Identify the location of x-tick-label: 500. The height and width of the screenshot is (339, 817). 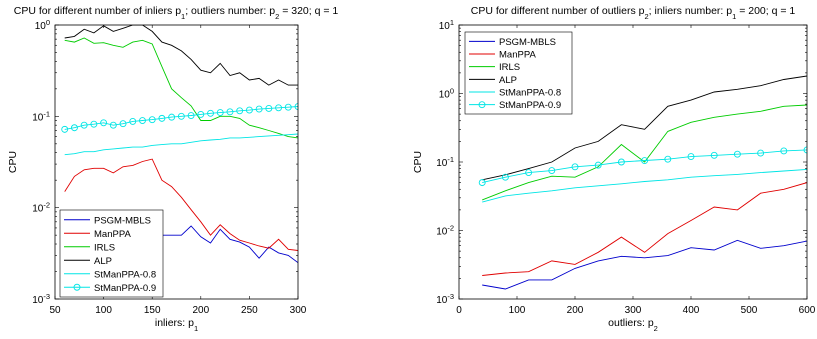
(749, 310).